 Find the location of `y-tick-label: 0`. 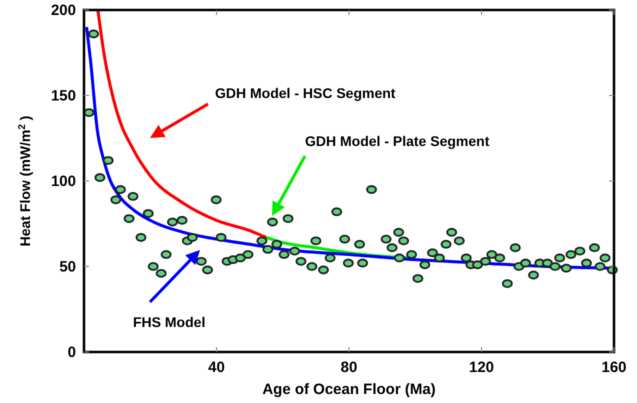

y-tick-label: 0 is located at coordinates (72, 352).